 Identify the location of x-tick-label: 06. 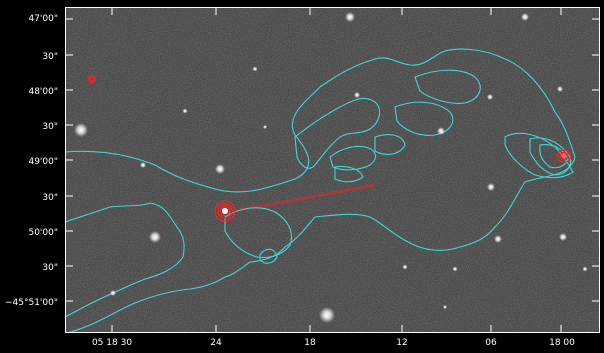
(491, 343).